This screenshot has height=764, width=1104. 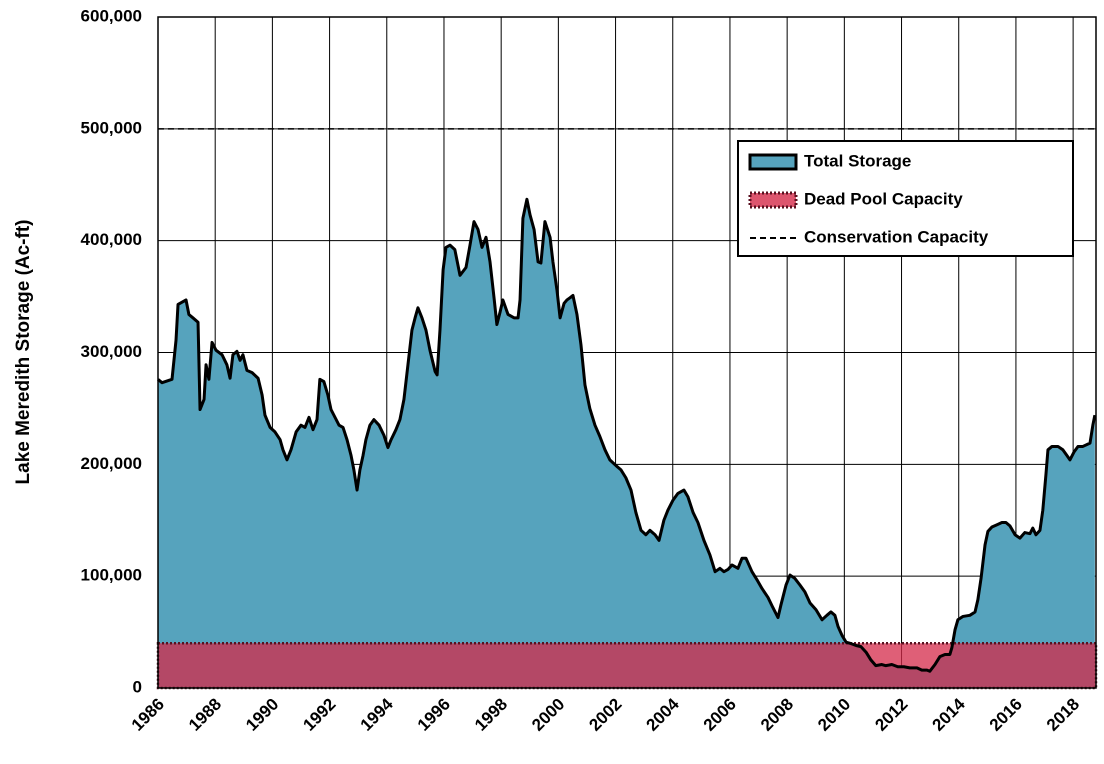 What do you see at coordinates (491, 715) in the screenshot?
I see `x-tick-label: 1998` at bounding box center [491, 715].